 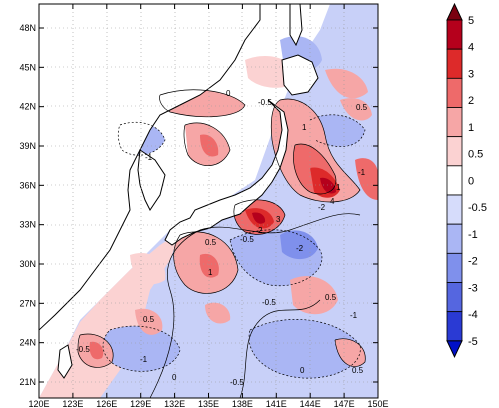 What do you see at coordinates (38, 403) in the screenshot?
I see `lon-tick-label: 120E` at bounding box center [38, 403].